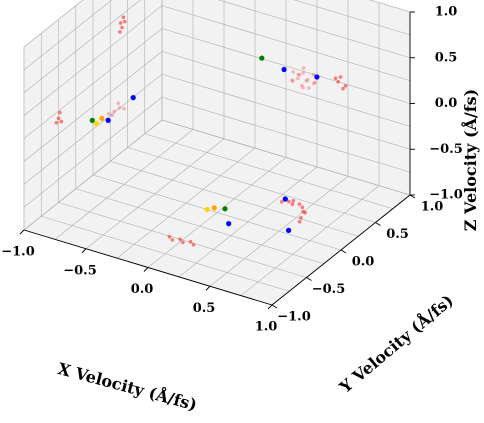 The width and height of the screenshot is (484, 423). Describe the element at coordinates (142, 289) in the screenshot. I see `x-tick-label: 0.0` at that location.